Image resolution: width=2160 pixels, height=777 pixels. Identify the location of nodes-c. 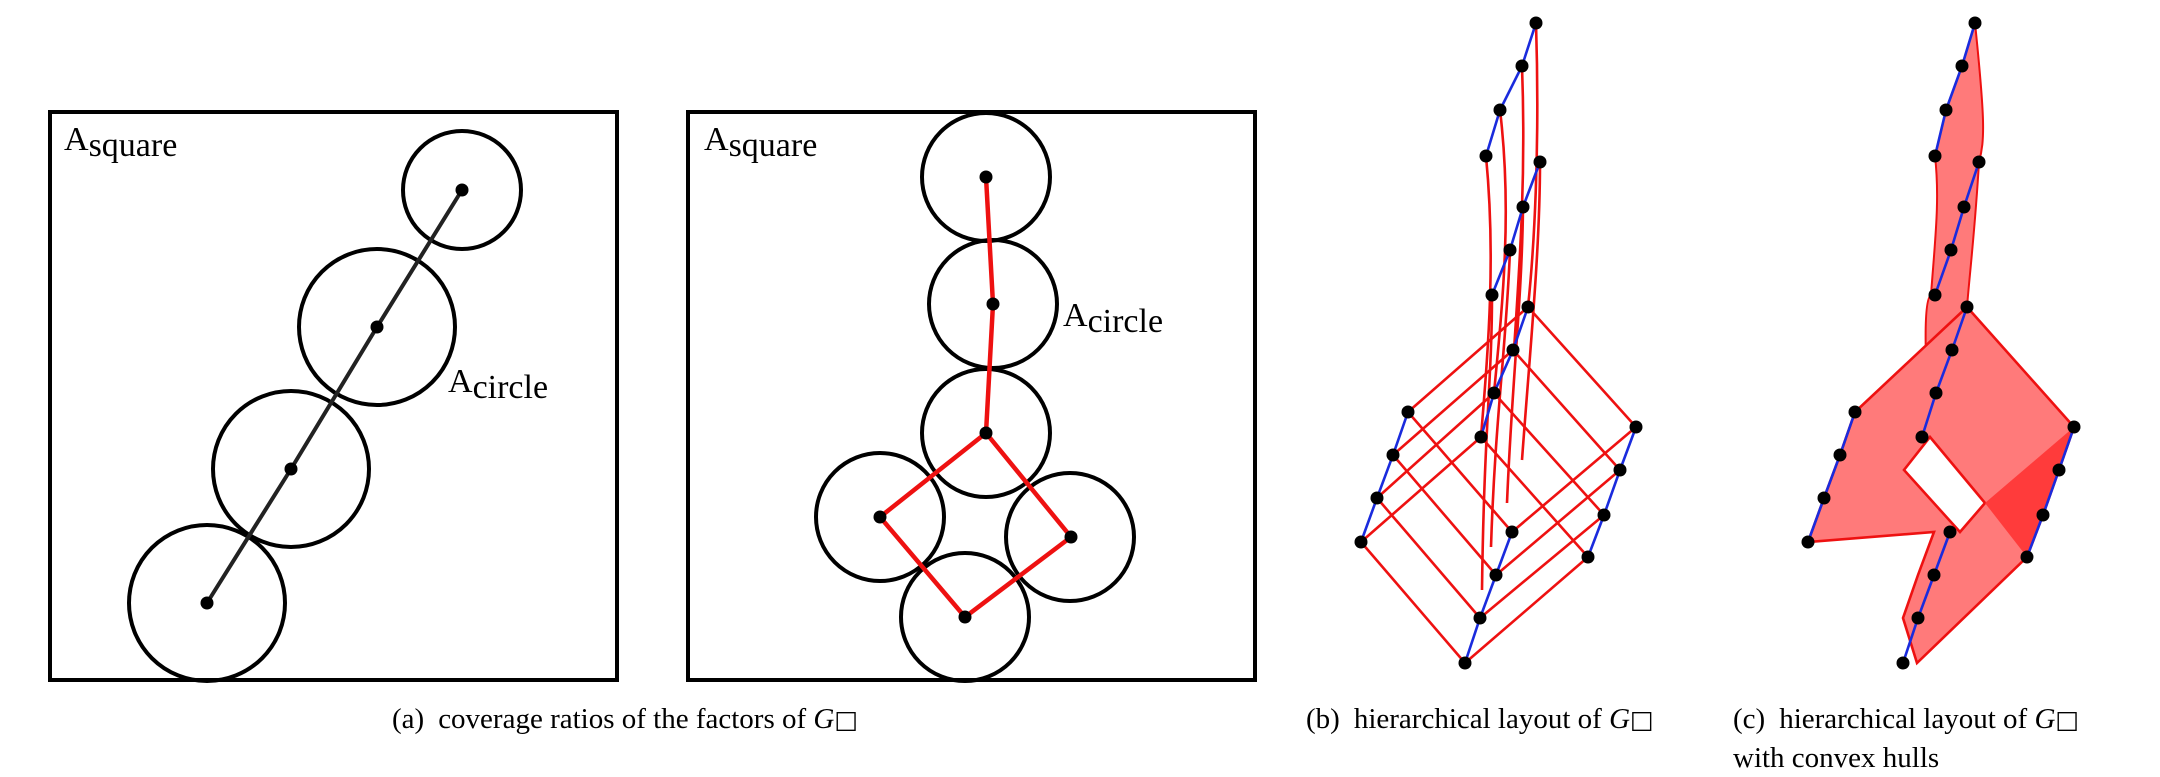
(1941, 343).